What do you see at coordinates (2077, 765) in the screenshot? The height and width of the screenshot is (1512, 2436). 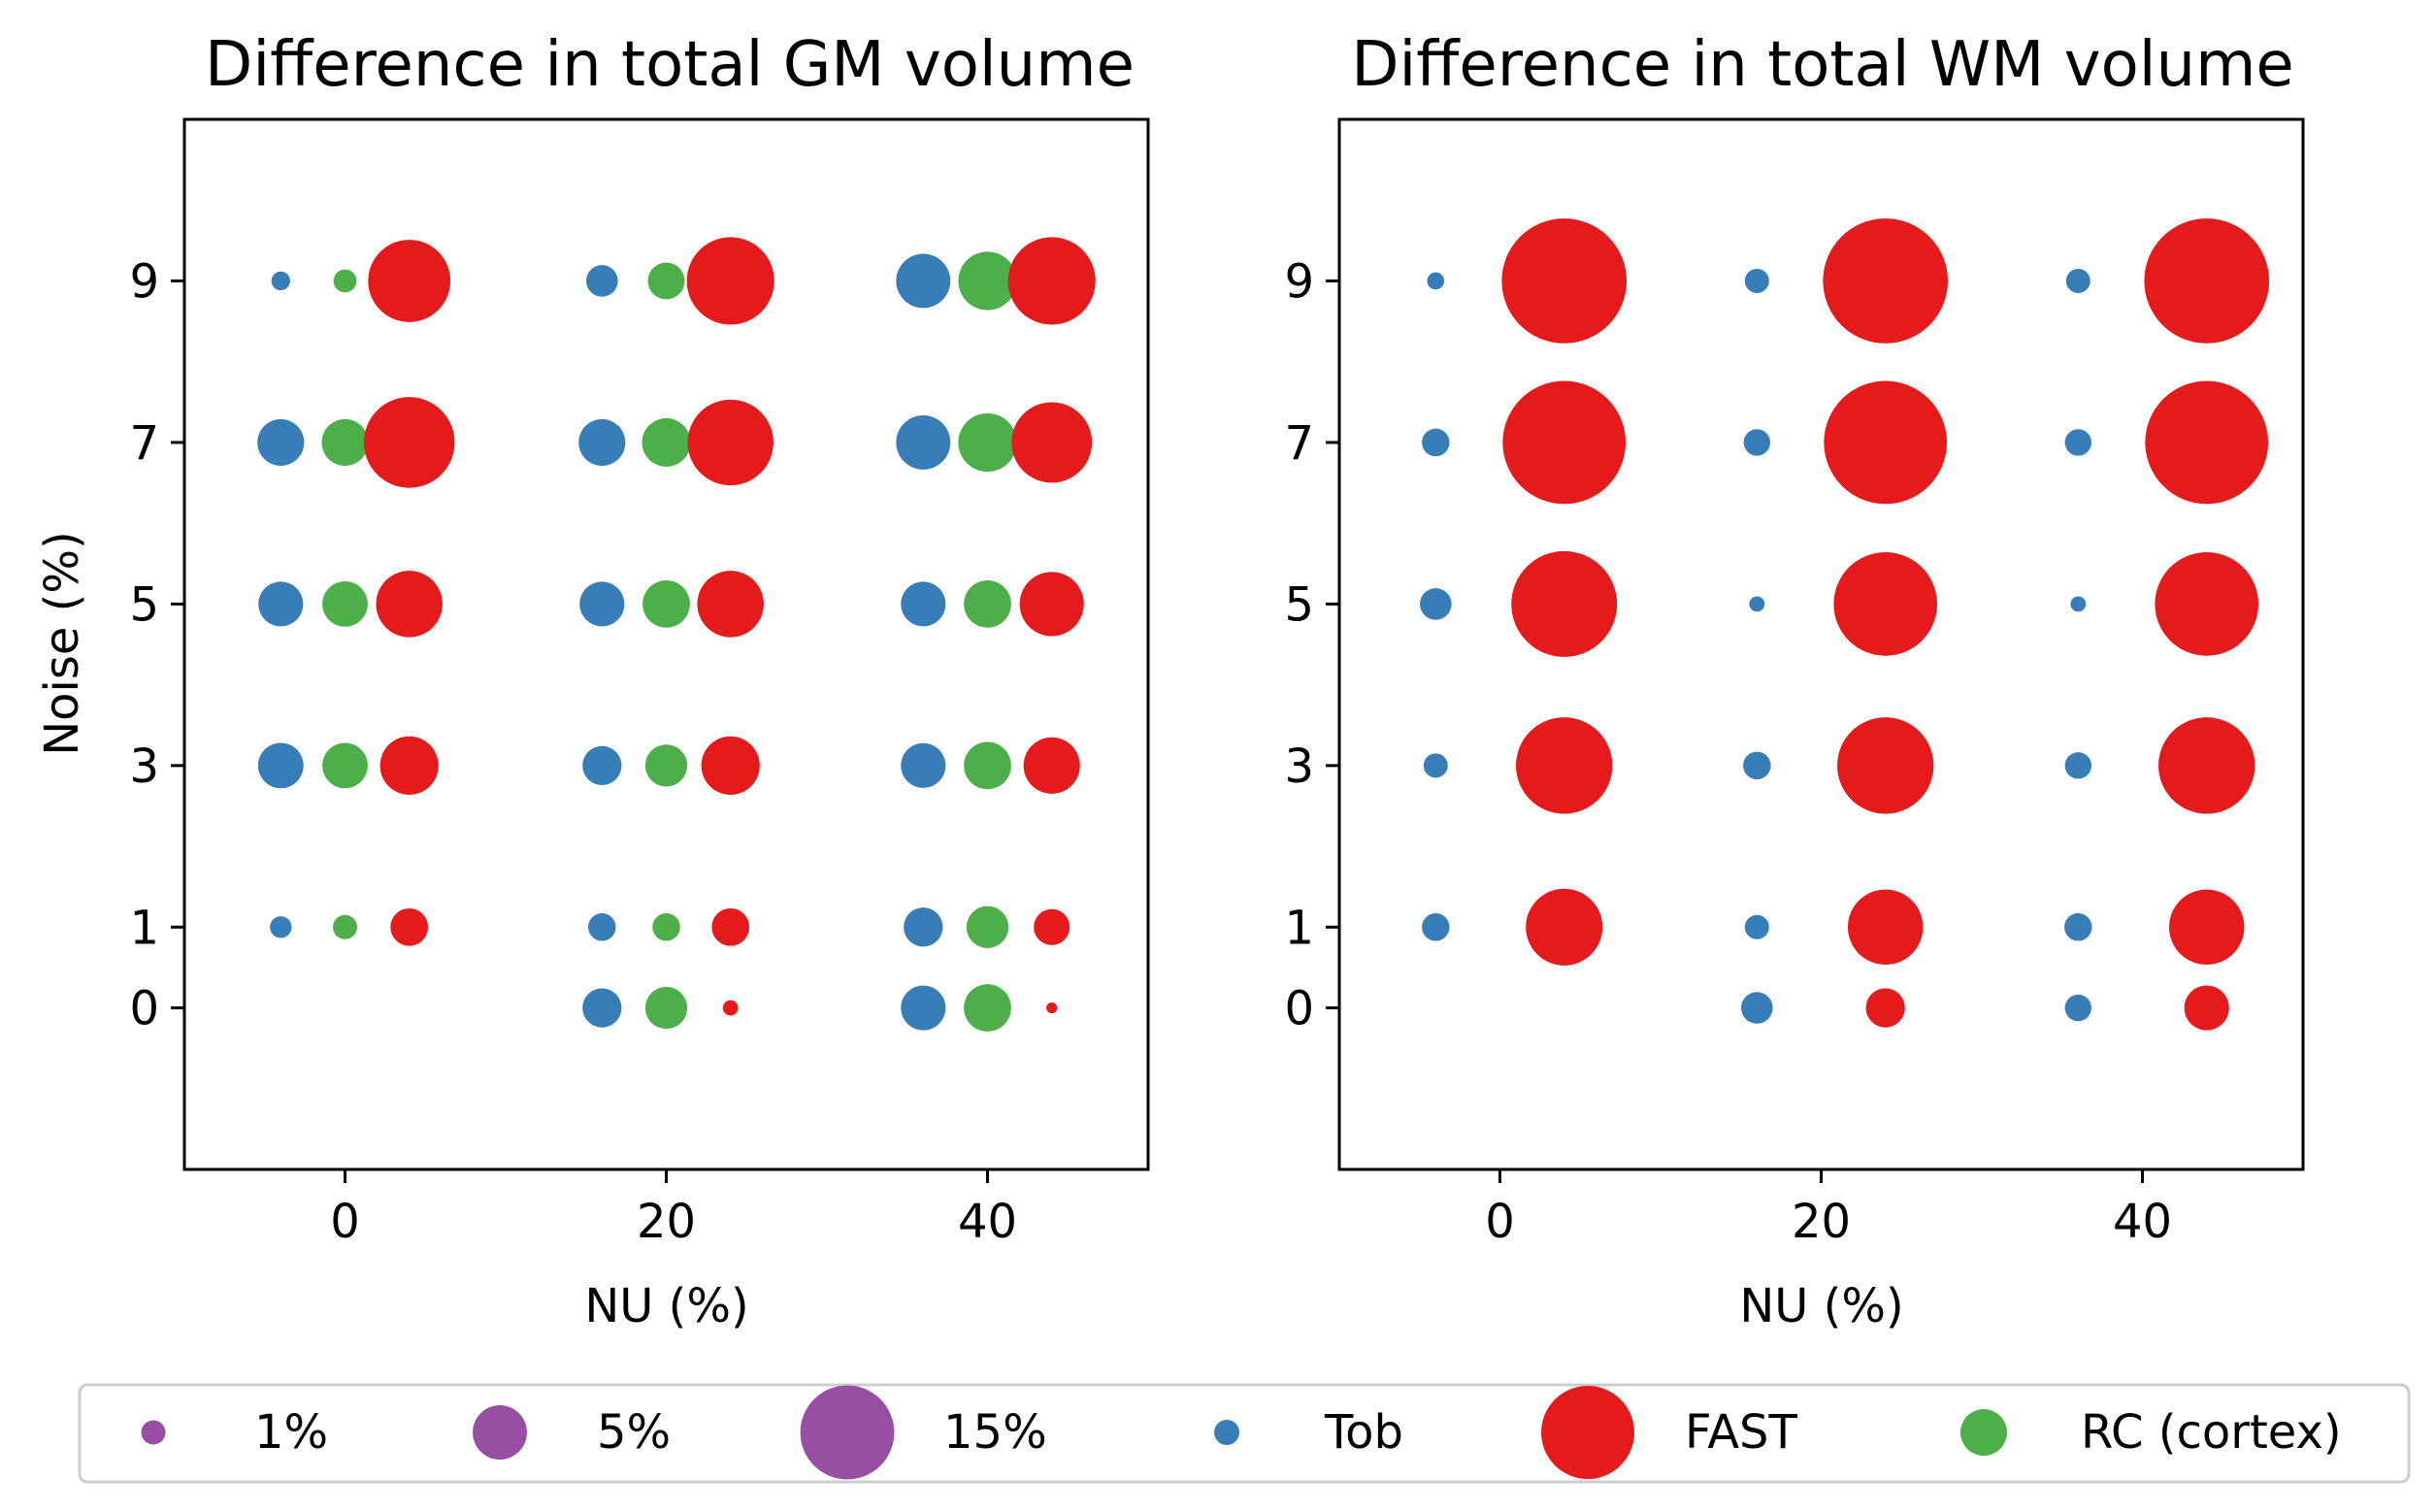 I see `point-tob-nu40-noise3` at bounding box center [2077, 765].